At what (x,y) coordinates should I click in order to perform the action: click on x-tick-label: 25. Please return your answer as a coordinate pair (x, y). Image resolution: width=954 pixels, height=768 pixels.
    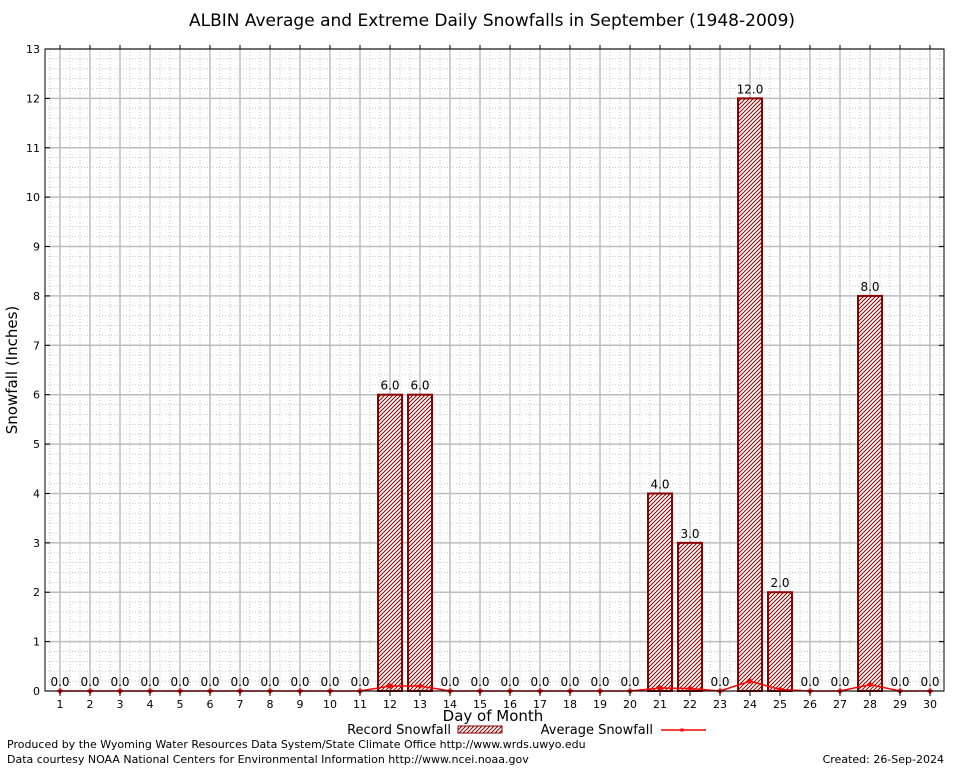
    Looking at the image, I should click on (780, 704).